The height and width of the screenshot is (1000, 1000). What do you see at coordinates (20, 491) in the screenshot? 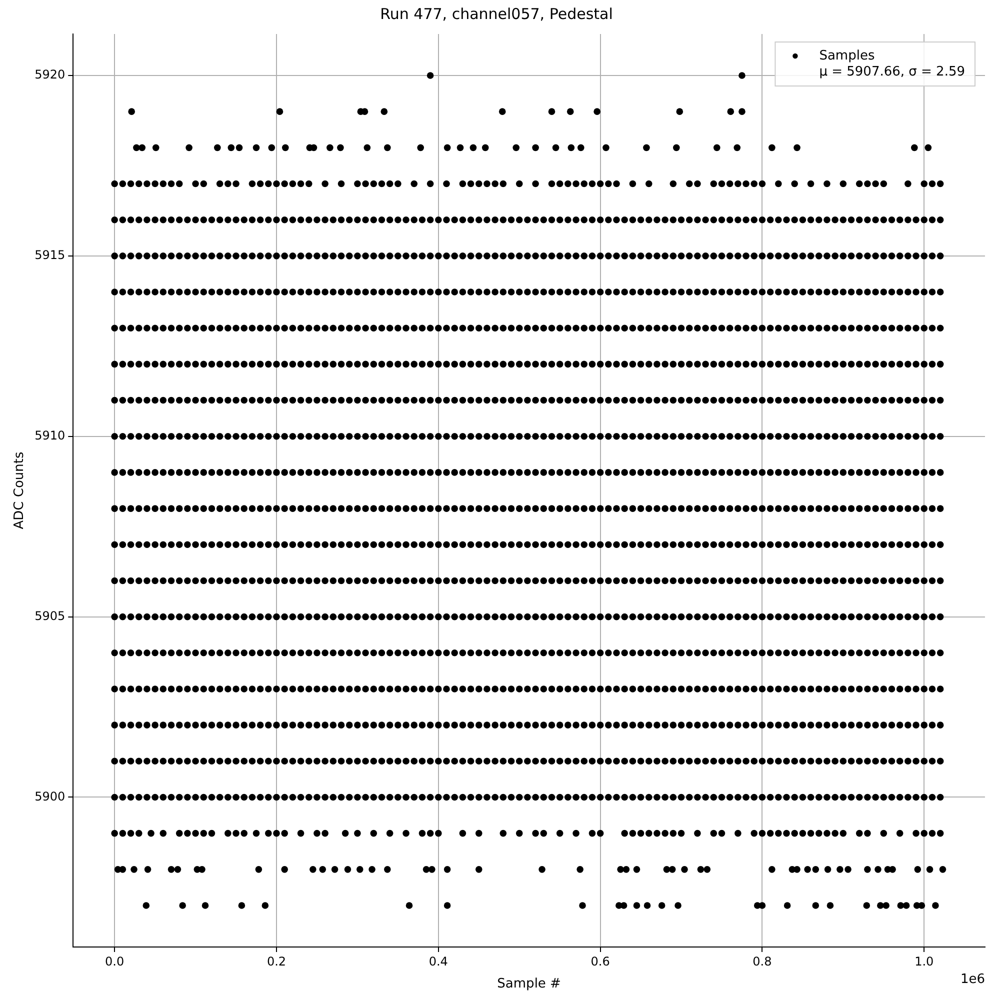
I see `y-axis-title: ADC Counts` at bounding box center [20, 491].